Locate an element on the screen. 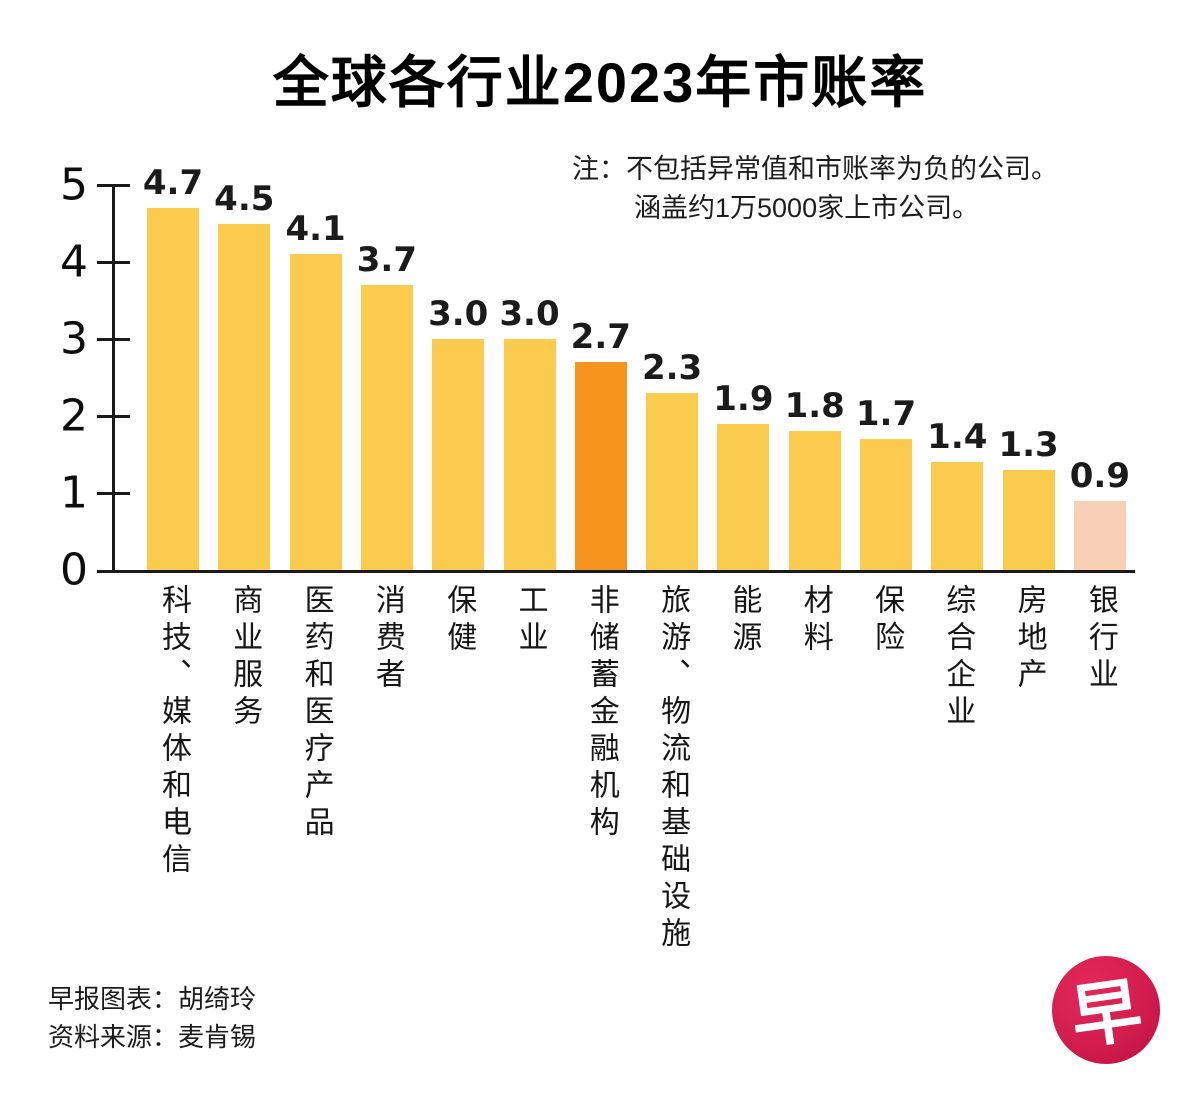  category-label-11: 综合企业 is located at coordinates (958, 658).